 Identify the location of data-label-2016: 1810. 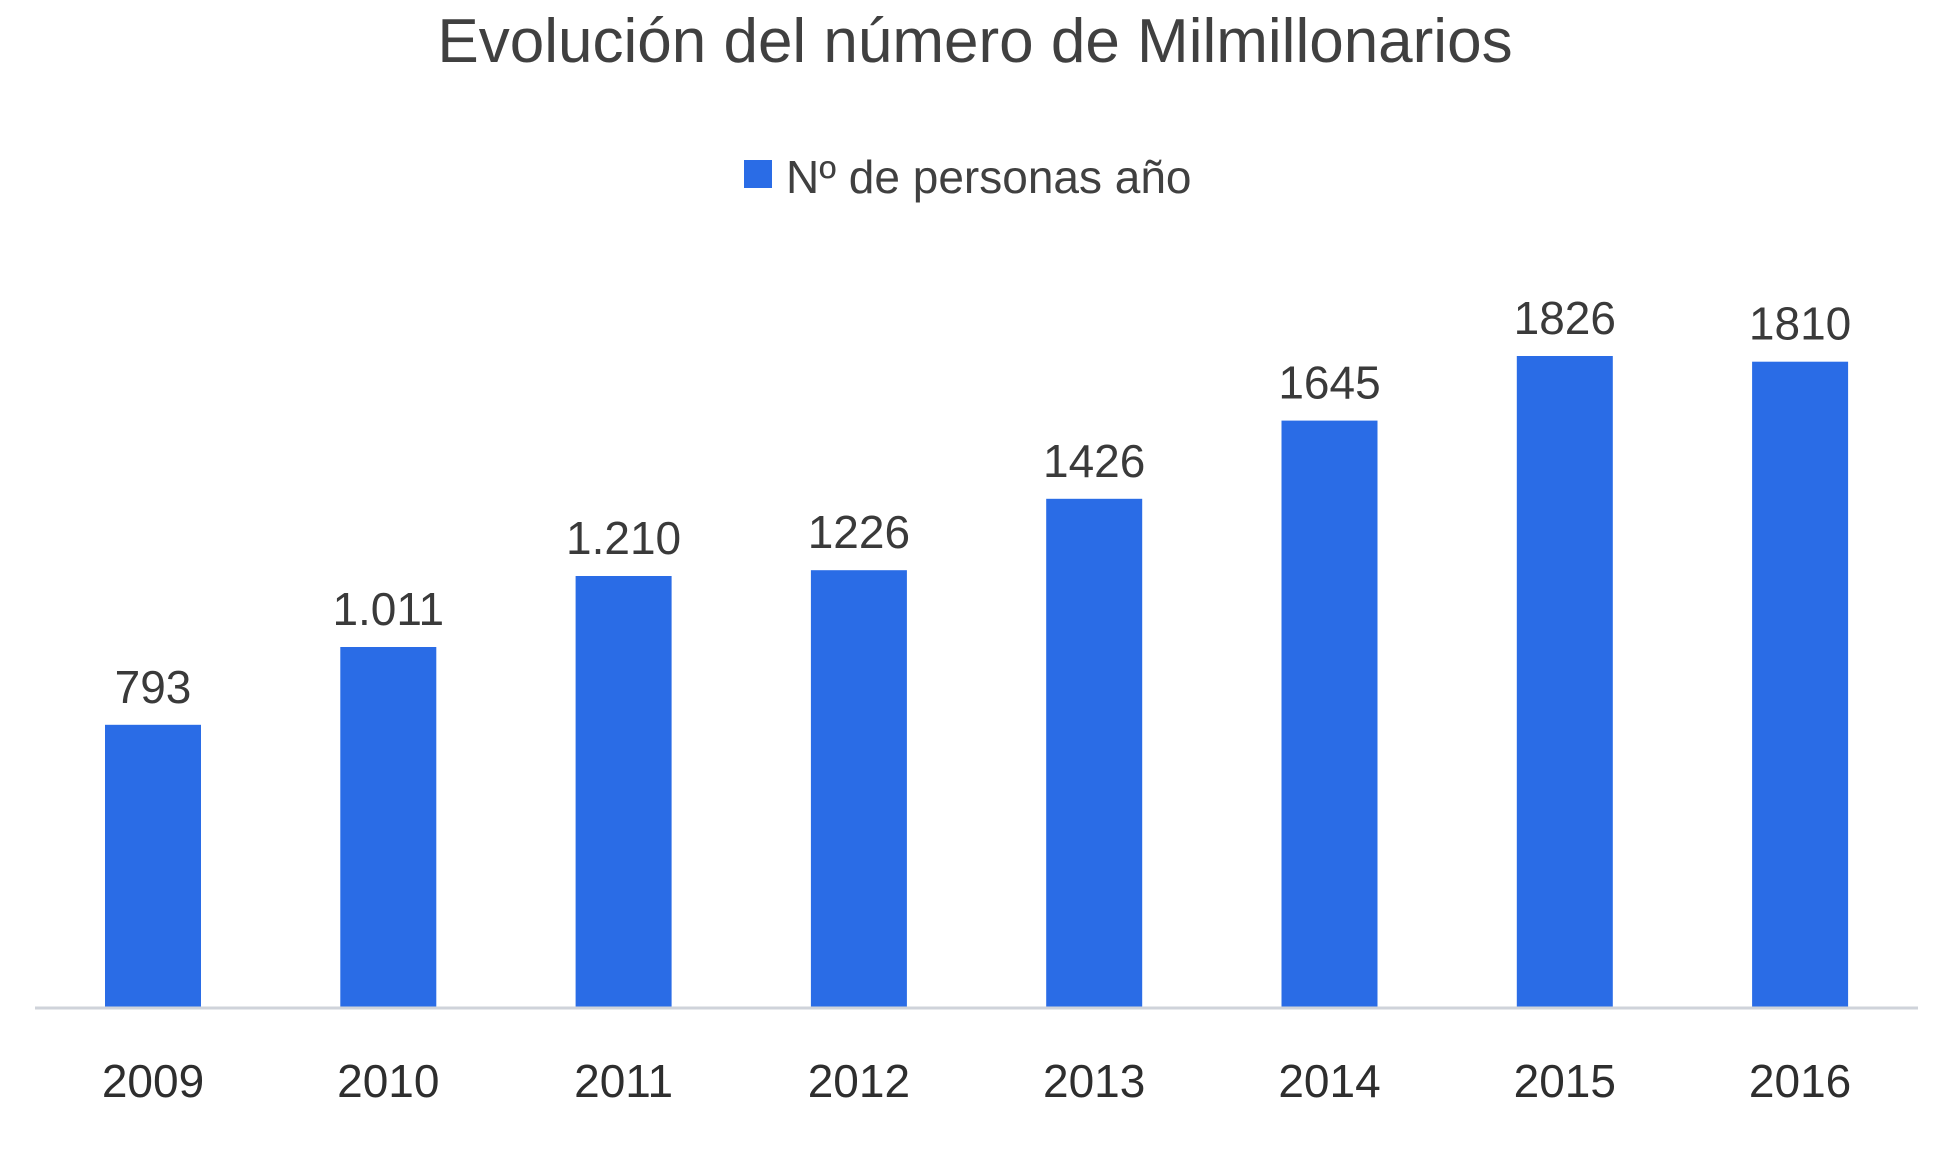
(1800, 324).